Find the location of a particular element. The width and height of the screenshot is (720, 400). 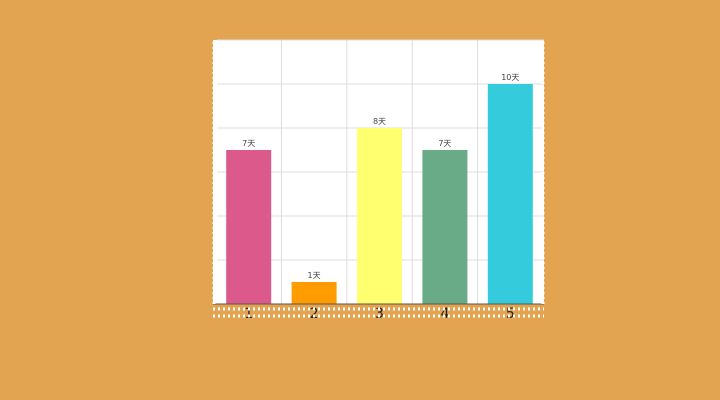

x-tick-labels: 1 2 3 4 5 is located at coordinates (379, 314).